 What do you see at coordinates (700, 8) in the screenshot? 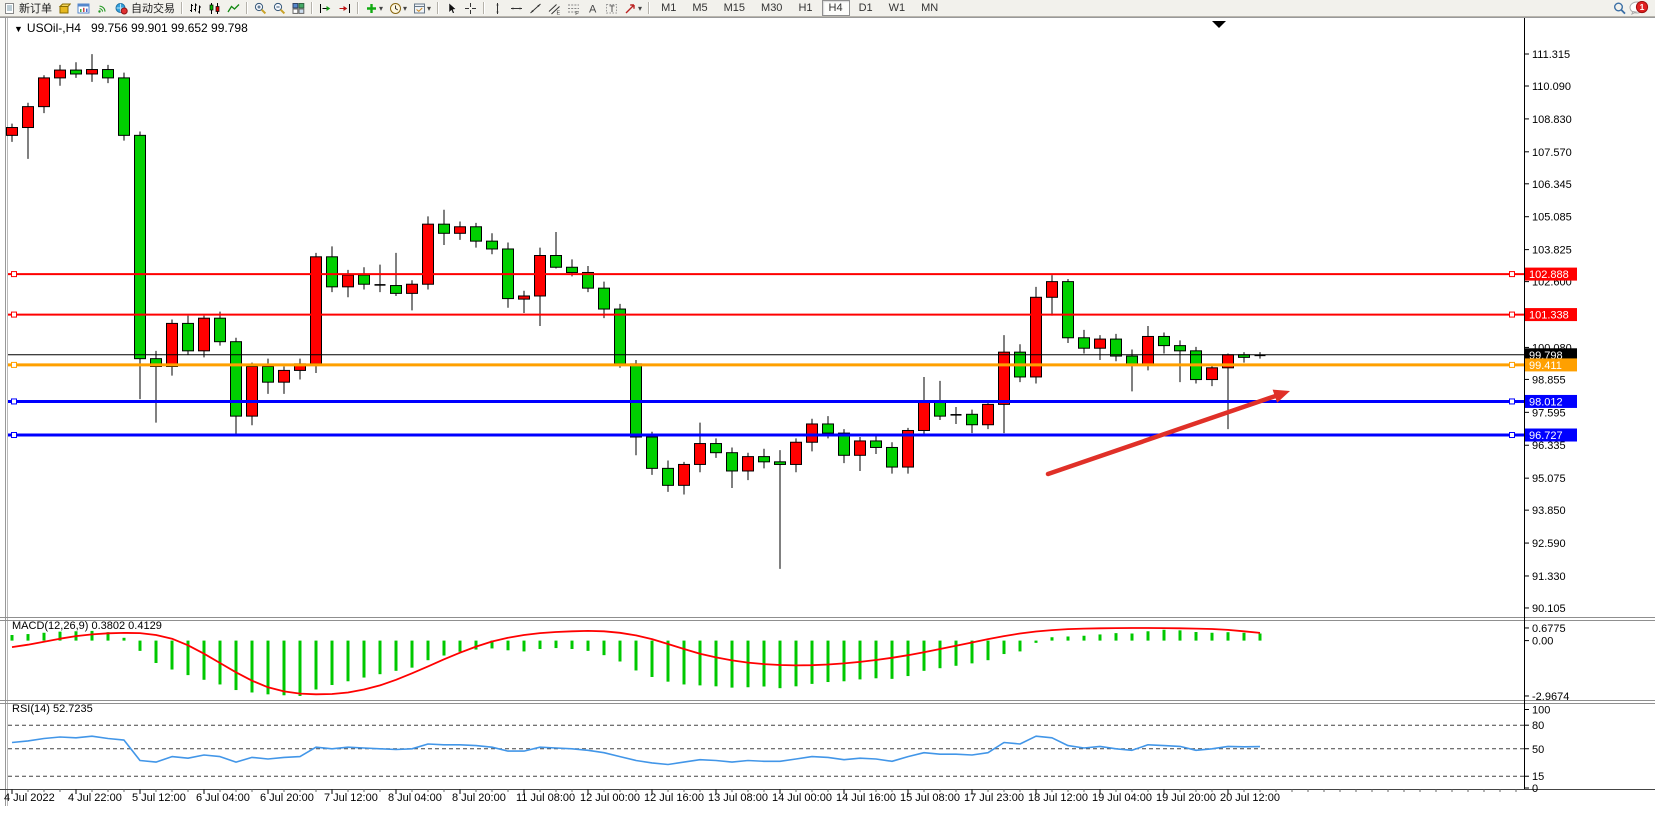
I see `timeframe-m5-button: M5` at bounding box center [700, 8].